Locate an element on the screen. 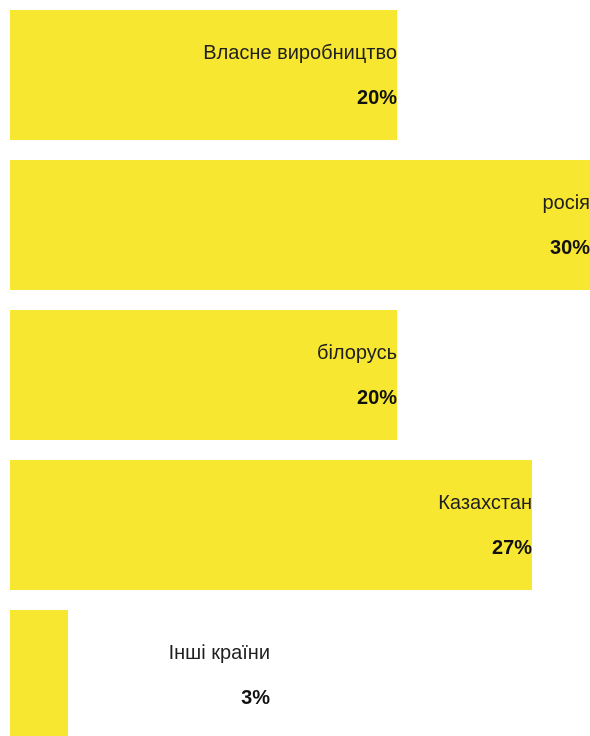 This screenshot has width=590, height=736. bar-row: Власне виробництво 20% is located at coordinates (203, 75).